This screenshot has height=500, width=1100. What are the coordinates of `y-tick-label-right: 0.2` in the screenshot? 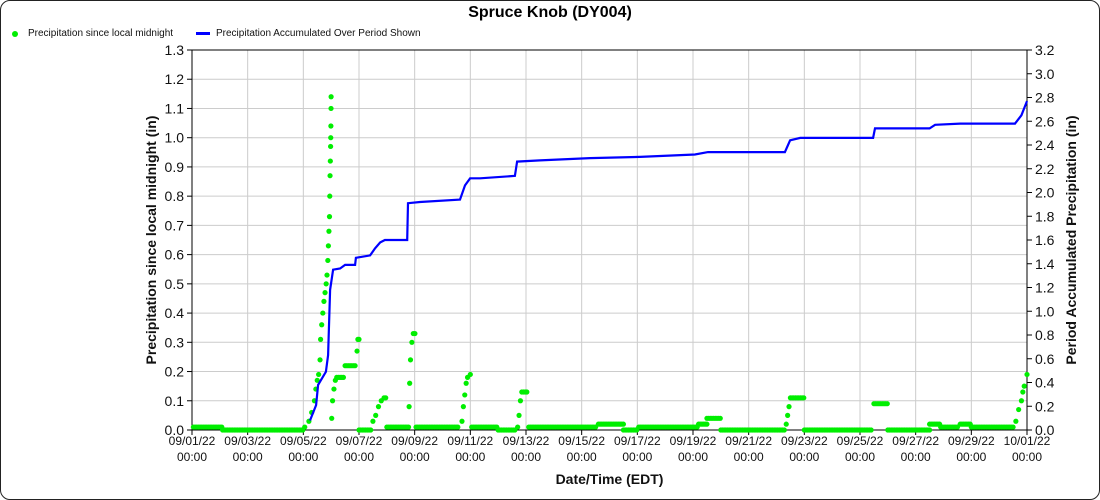 It's located at (1045, 406).